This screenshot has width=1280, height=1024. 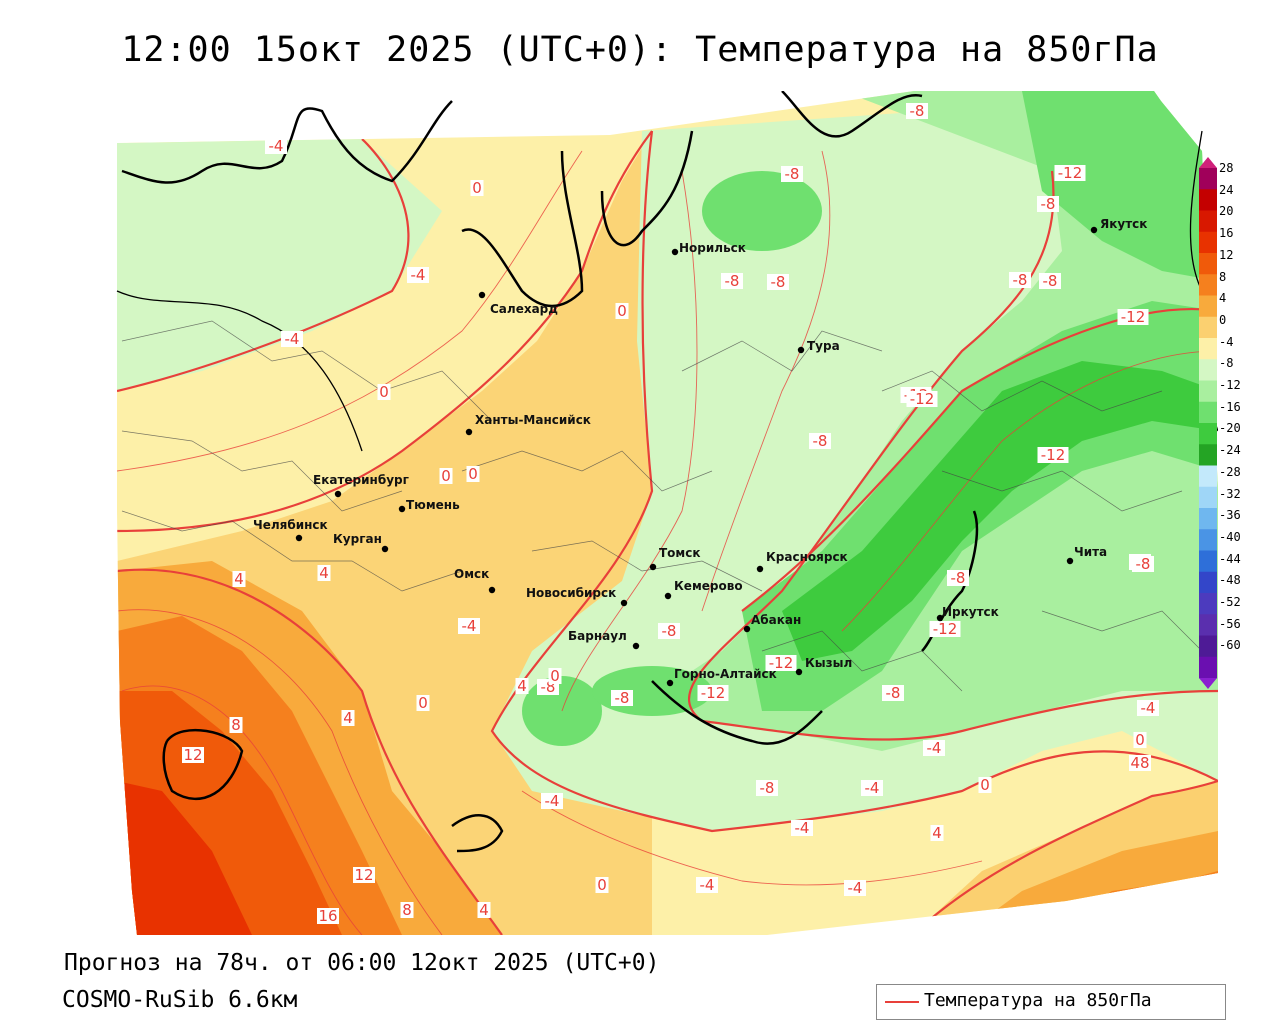 What do you see at coordinates (1230, 536) in the screenshot?
I see `colorbar-tick-label: -40` at bounding box center [1230, 536].